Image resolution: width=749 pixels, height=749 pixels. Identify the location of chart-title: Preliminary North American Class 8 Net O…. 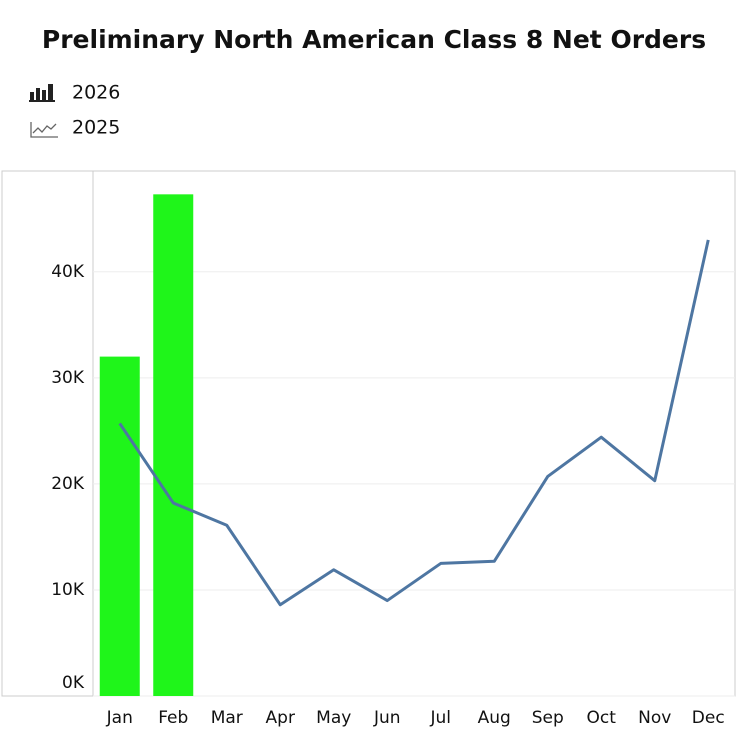
(374, 39).